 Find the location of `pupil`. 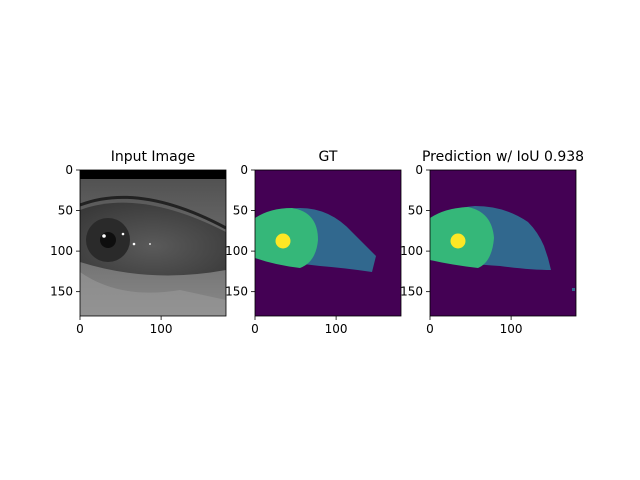

pupil is located at coordinates (108, 240).